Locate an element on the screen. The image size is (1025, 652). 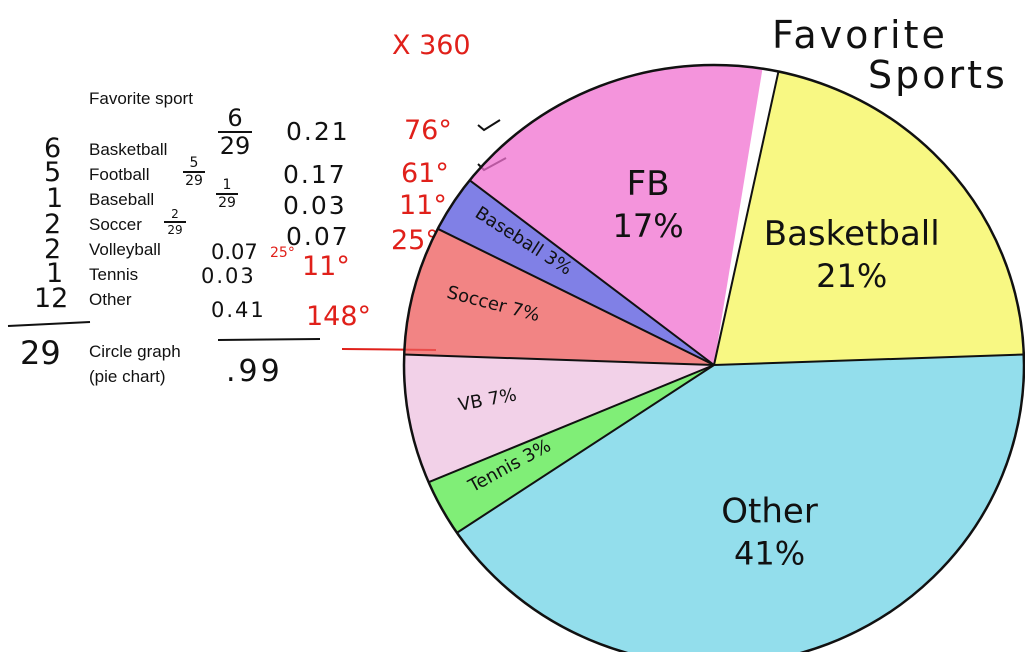
pie-slice-vb is located at coordinates (559, 418).